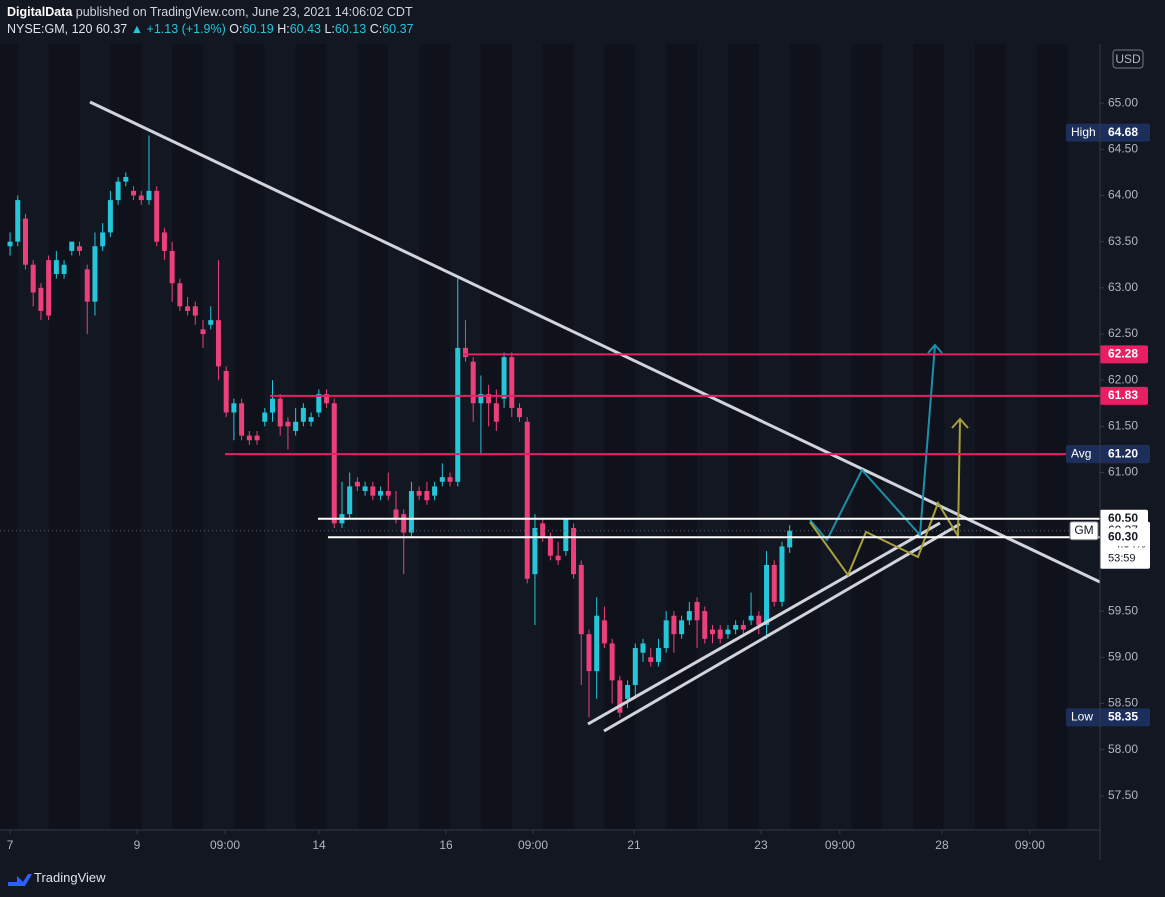 The image size is (1165, 897). I want to click on ohlc-value: 60.43, so click(305, 29).